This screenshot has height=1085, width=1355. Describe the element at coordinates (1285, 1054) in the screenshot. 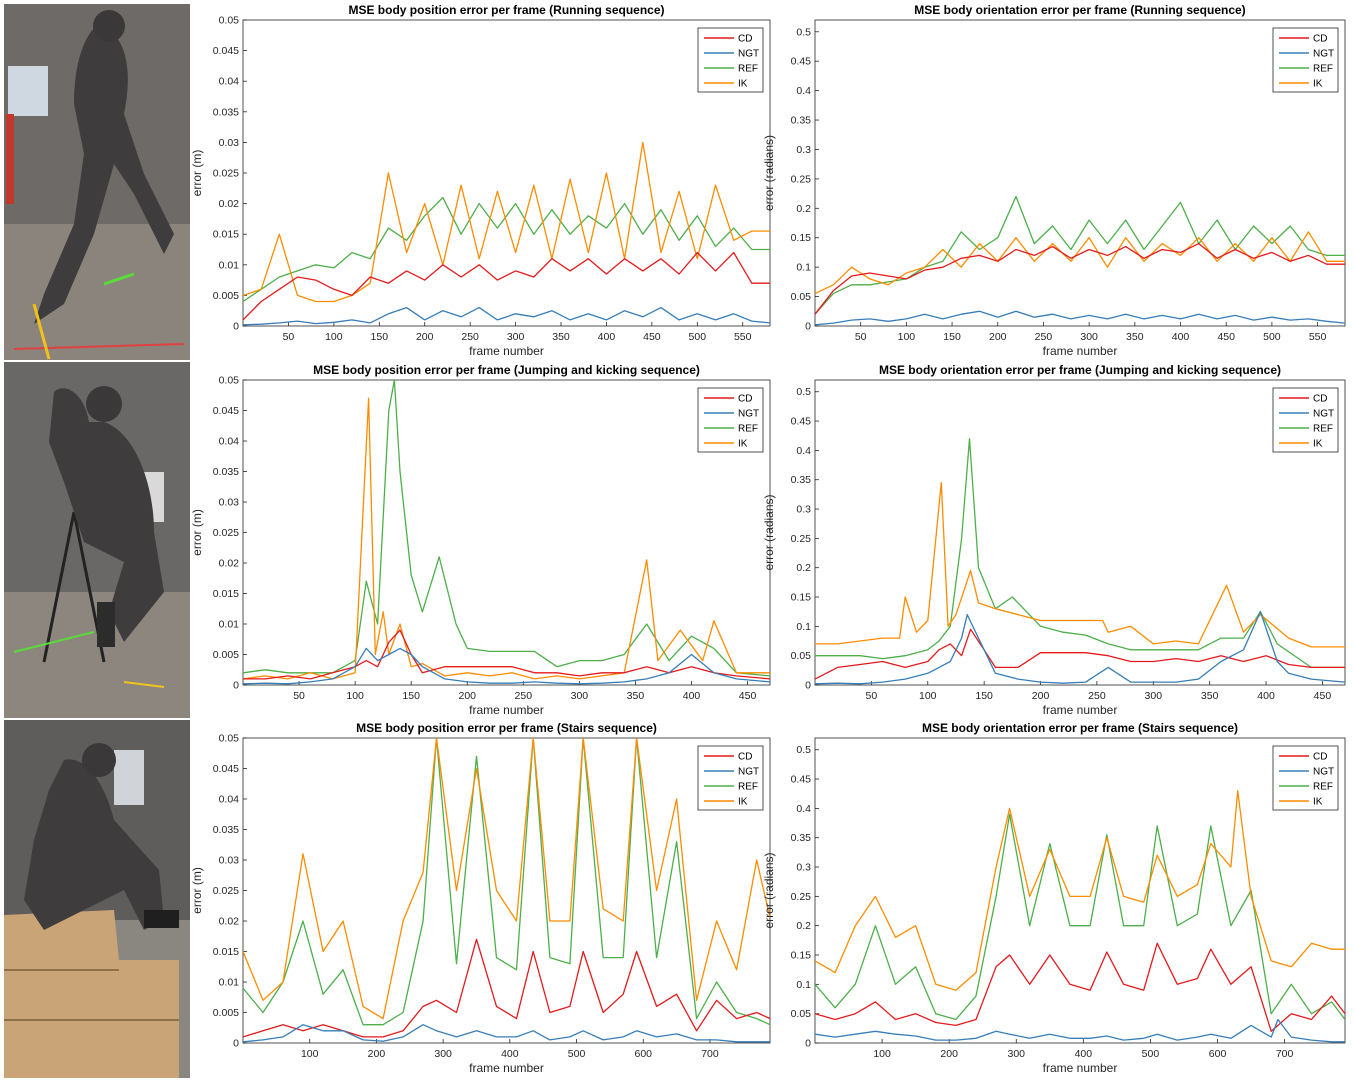

I see `x-tick-label: 700` at that location.